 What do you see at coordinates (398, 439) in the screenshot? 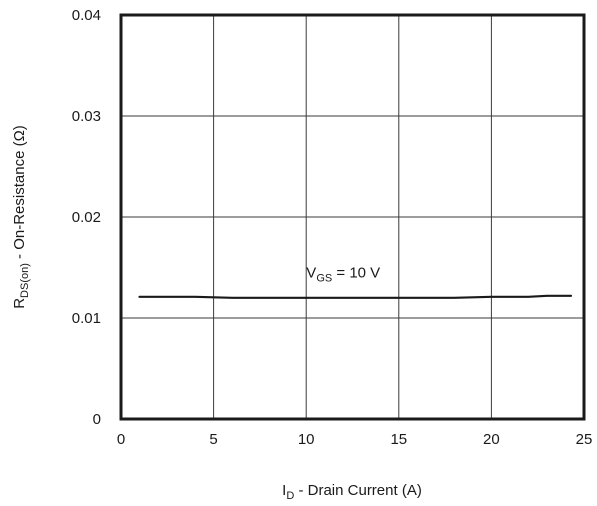
I see `x-tick-label: 15` at bounding box center [398, 439].